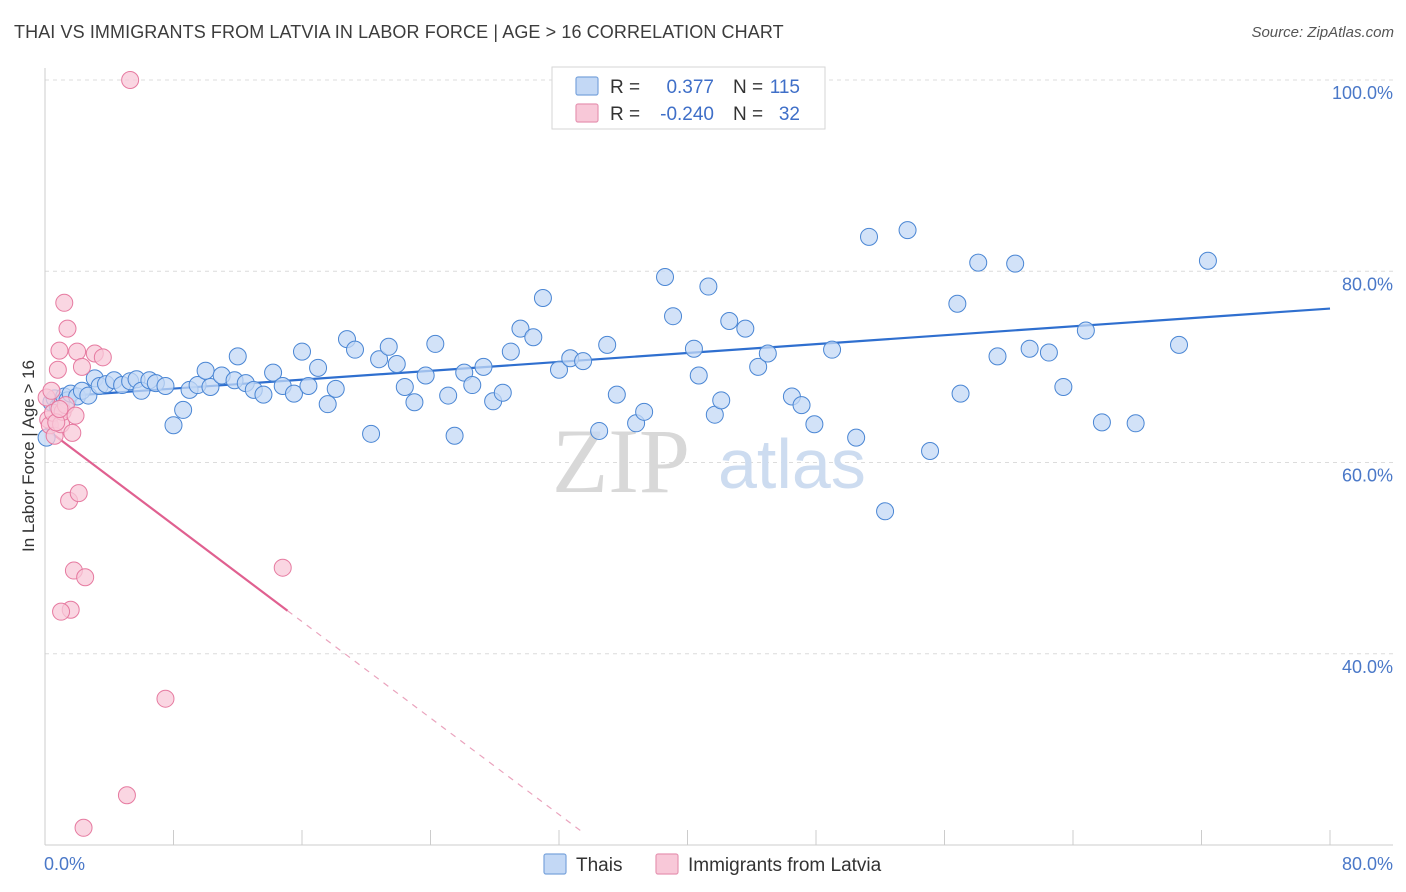 Image resolution: width=1406 pixels, height=892 pixels. Describe the element at coordinates (1367, 864) in the screenshot. I see `x-tick-label-max: 80.0%` at that location.